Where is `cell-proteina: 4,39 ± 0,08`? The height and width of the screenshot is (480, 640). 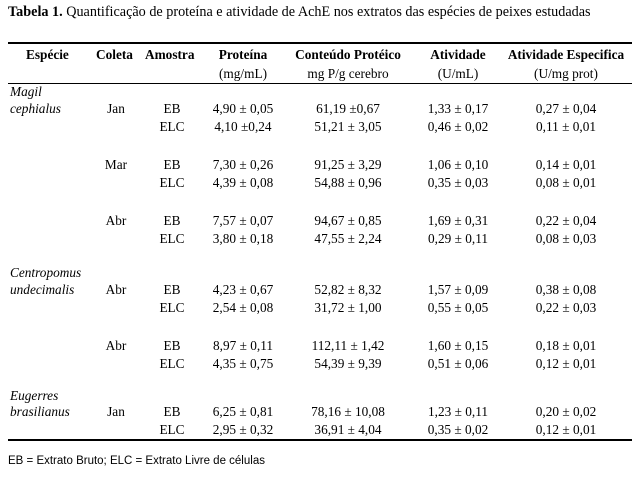
cell-proteina: 4,39 ± 0,08 is located at coordinates (243, 182).